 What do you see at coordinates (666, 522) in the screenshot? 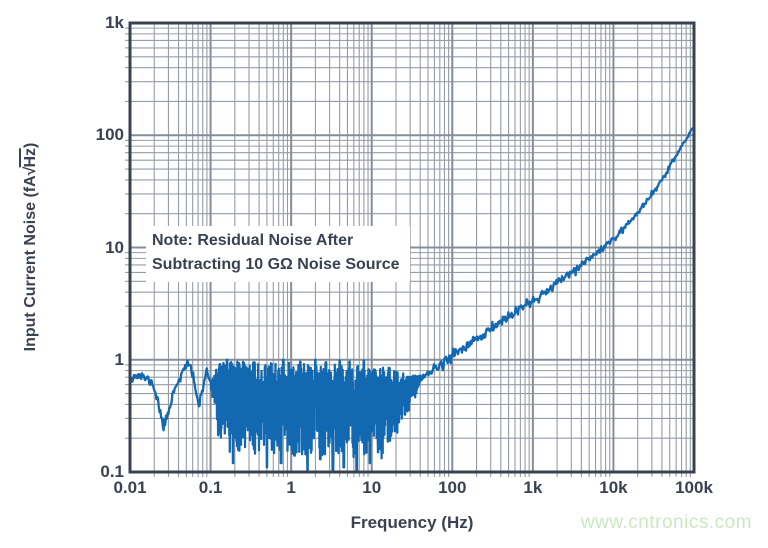
I see `watermark: www.cntronics.com` at bounding box center [666, 522].